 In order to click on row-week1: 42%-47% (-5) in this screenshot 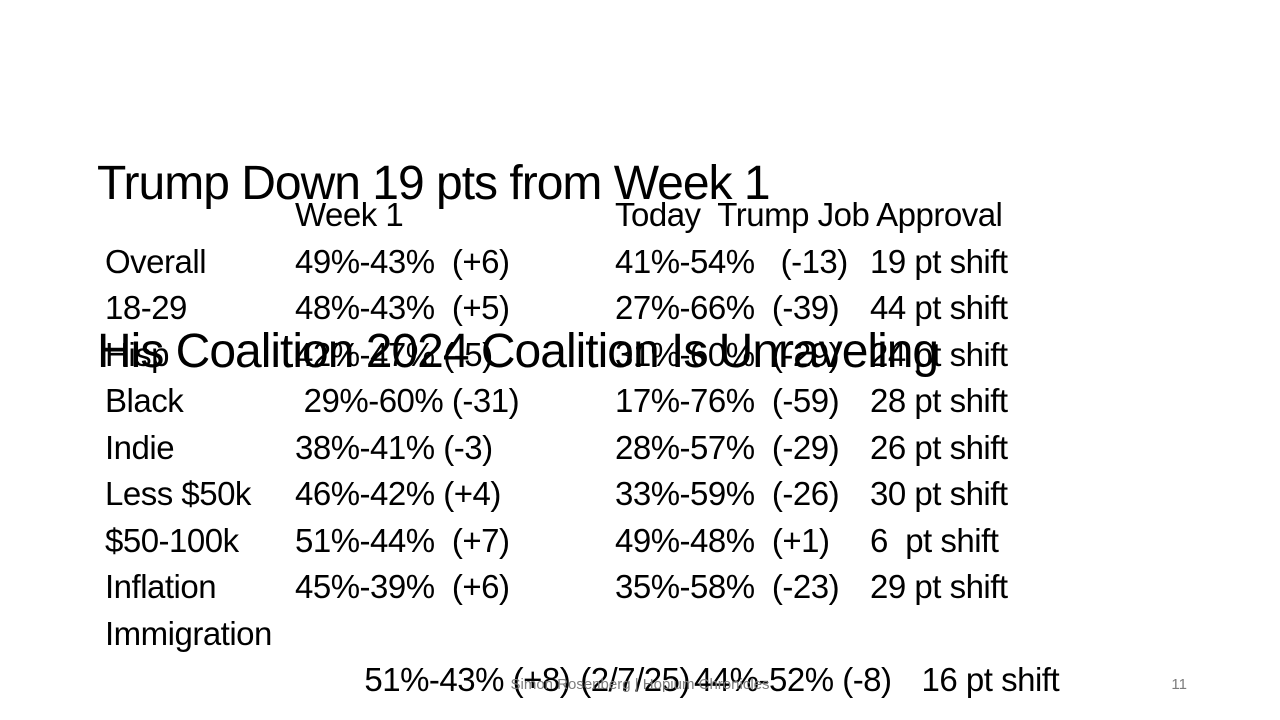, I will do `click(394, 354)`.